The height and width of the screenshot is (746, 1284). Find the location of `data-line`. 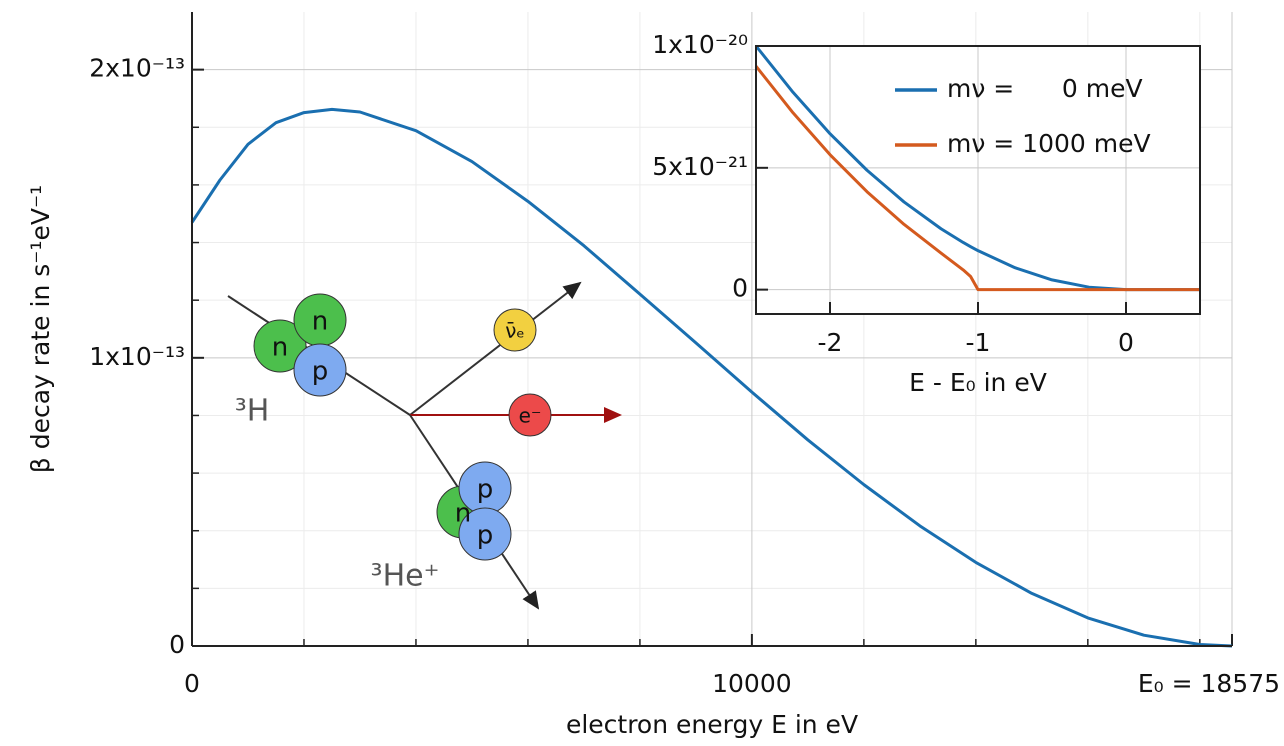

data-line is located at coordinates (977, 178).